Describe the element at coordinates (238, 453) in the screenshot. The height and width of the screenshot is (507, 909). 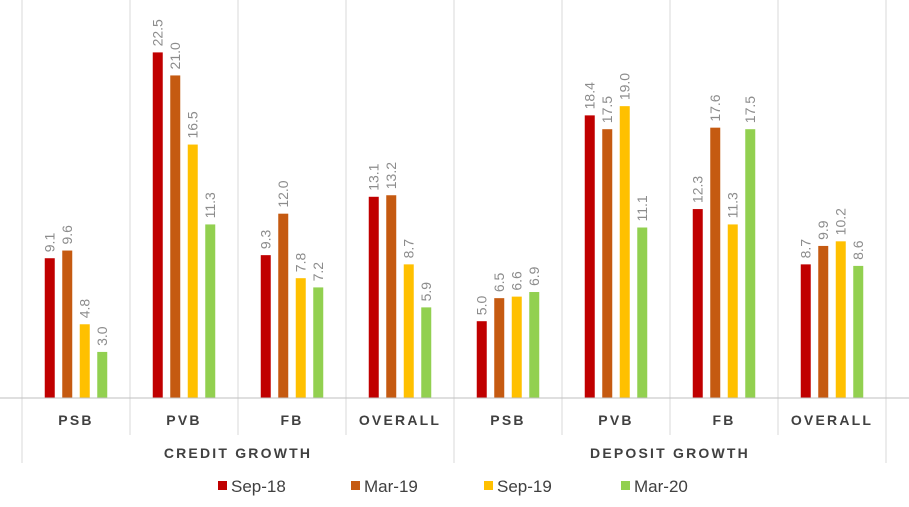
I see `group-label: CREDIT GROWTH` at that location.